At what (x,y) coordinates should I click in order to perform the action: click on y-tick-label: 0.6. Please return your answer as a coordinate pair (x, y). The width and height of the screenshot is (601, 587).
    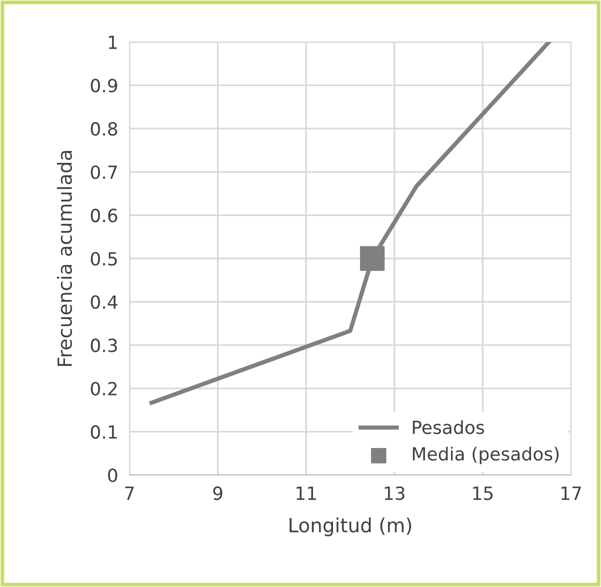
    Looking at the image, I should click on (104, 215).